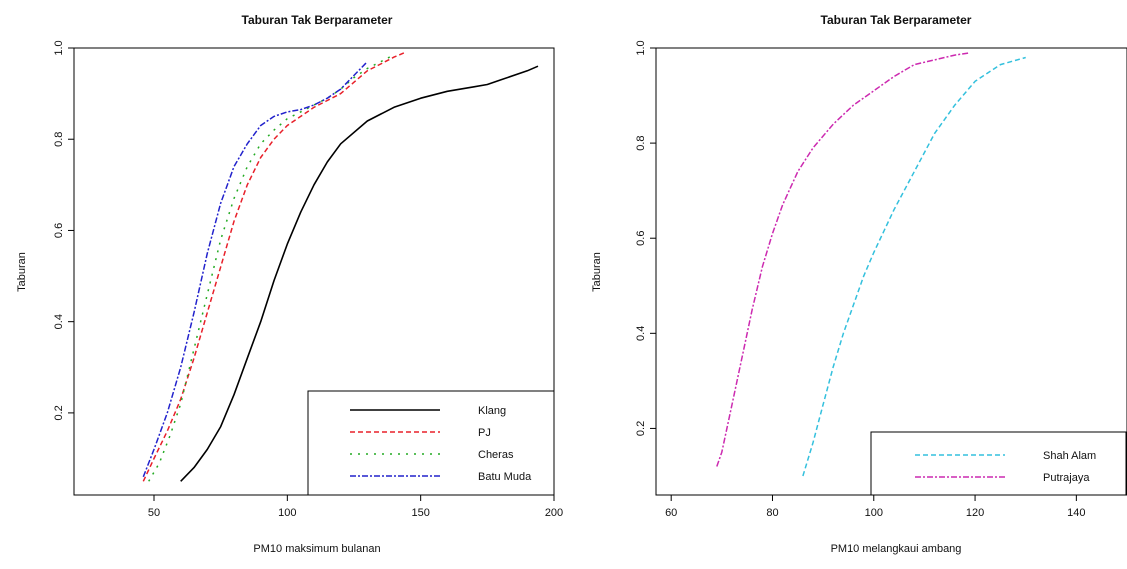  I want to click on left-x-tick-label: 50, so click(154, 513).